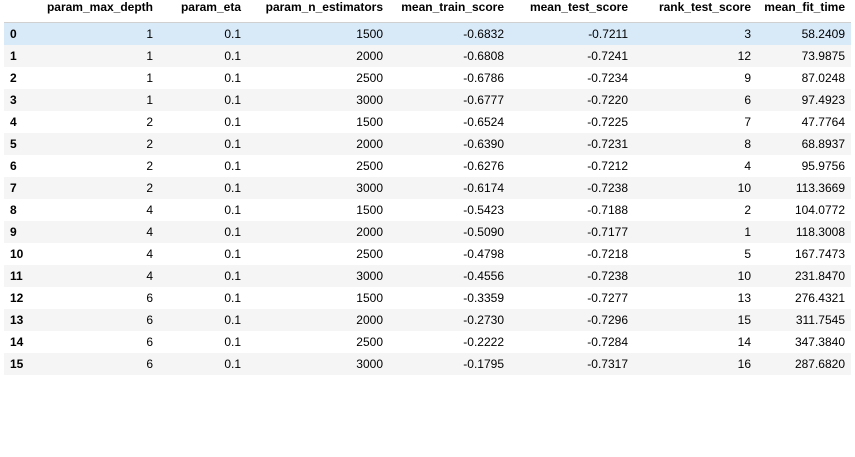 This screenshot has width=855, height=457. I want to click on cell-mean-test-score: -0.7225, so click(607, 122).